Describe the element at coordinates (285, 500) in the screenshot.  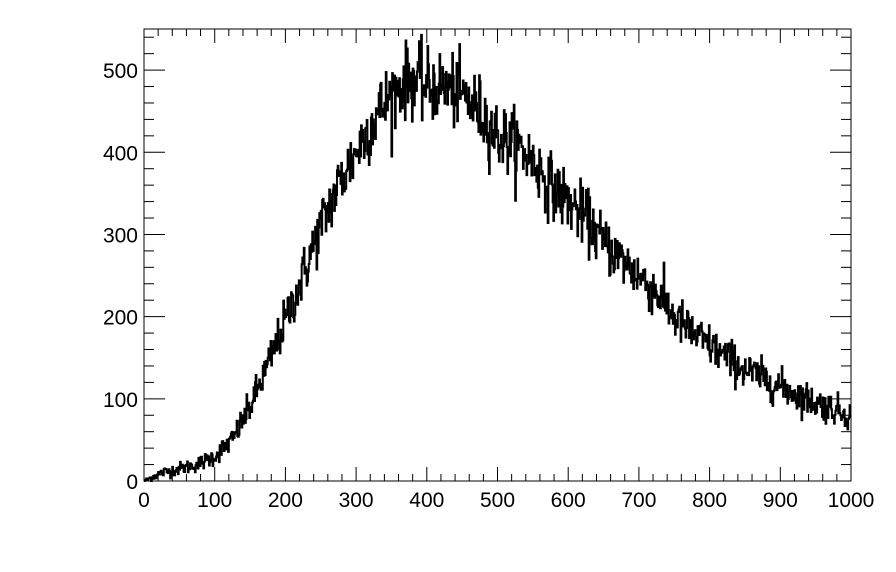
I see `x-tick-label: 200` at that location.